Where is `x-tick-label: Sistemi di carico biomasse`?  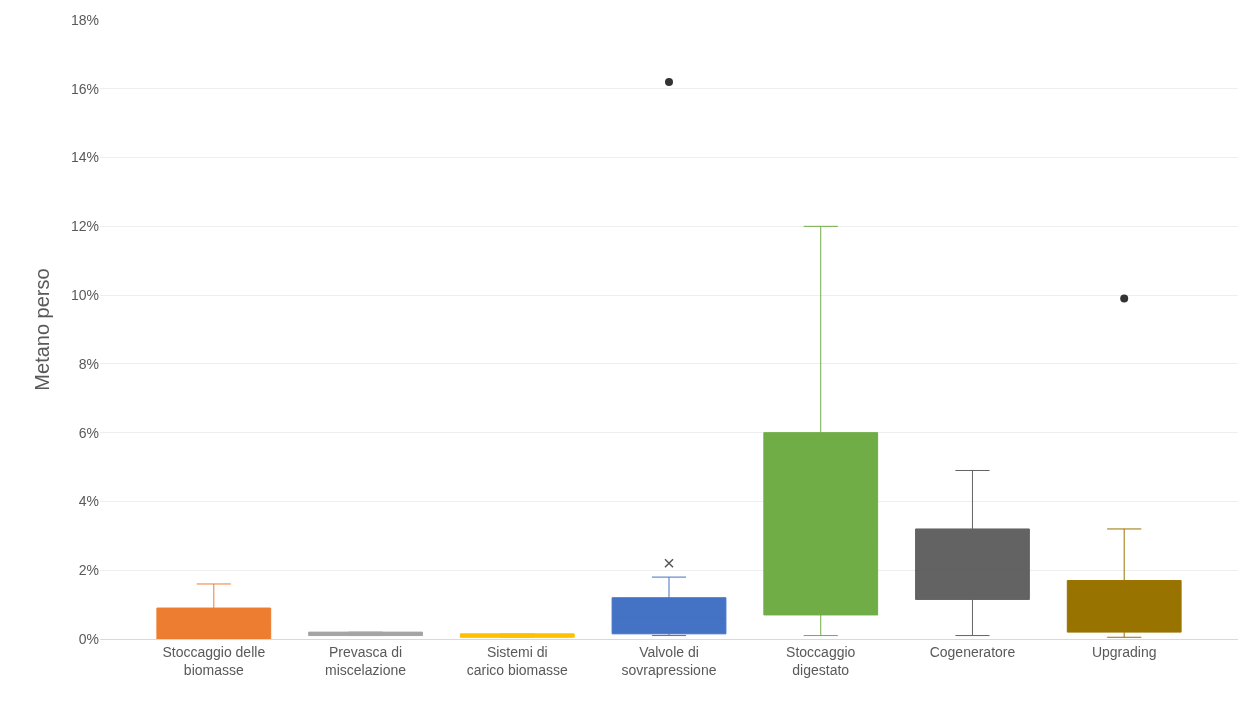 x-tick-label: Sistemi di carico biomasse is located at coordinates (517, 660).